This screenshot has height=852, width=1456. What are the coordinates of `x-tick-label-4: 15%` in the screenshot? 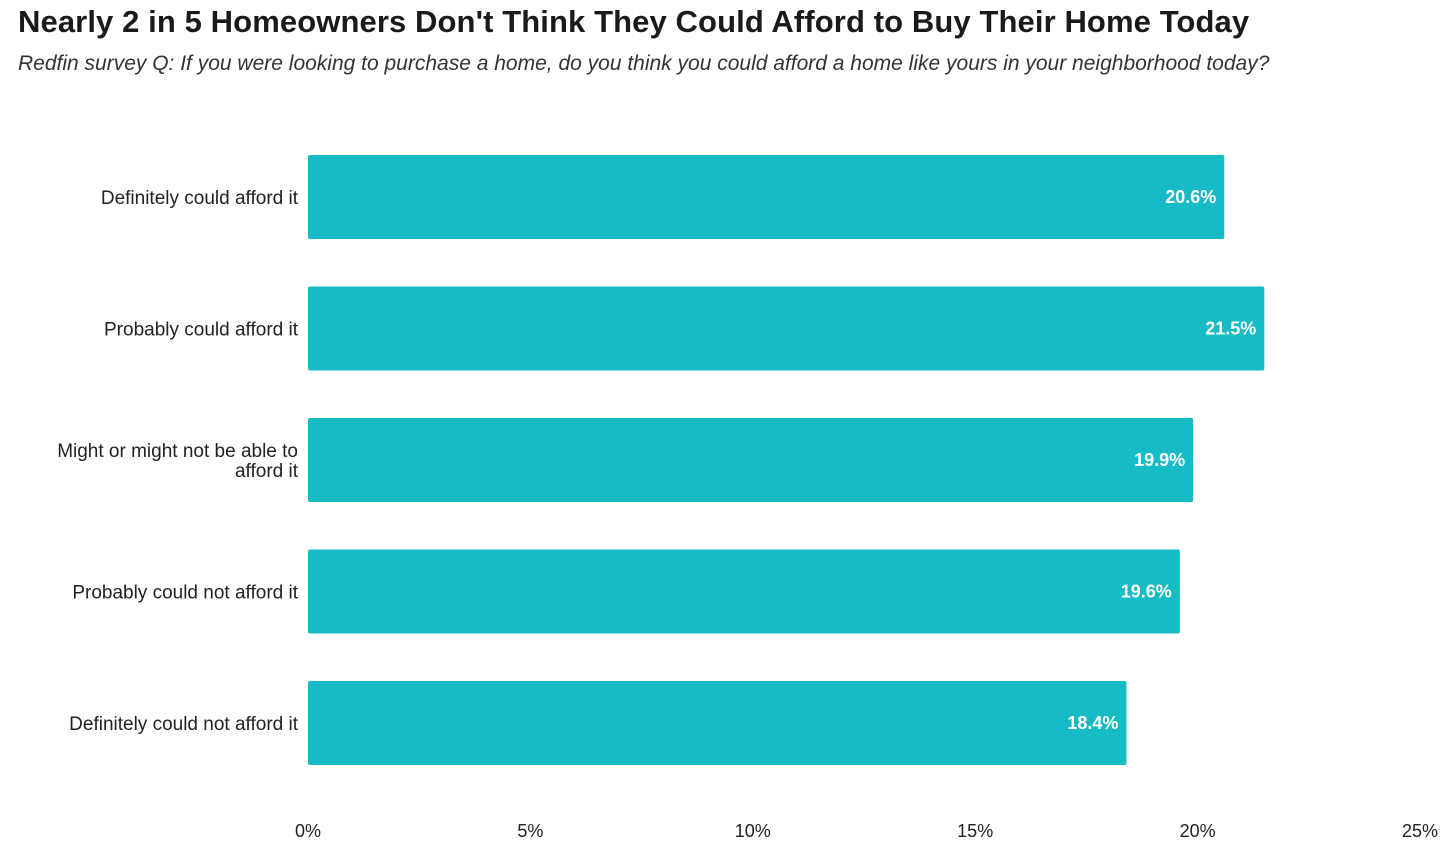 It's located at (975, 831).